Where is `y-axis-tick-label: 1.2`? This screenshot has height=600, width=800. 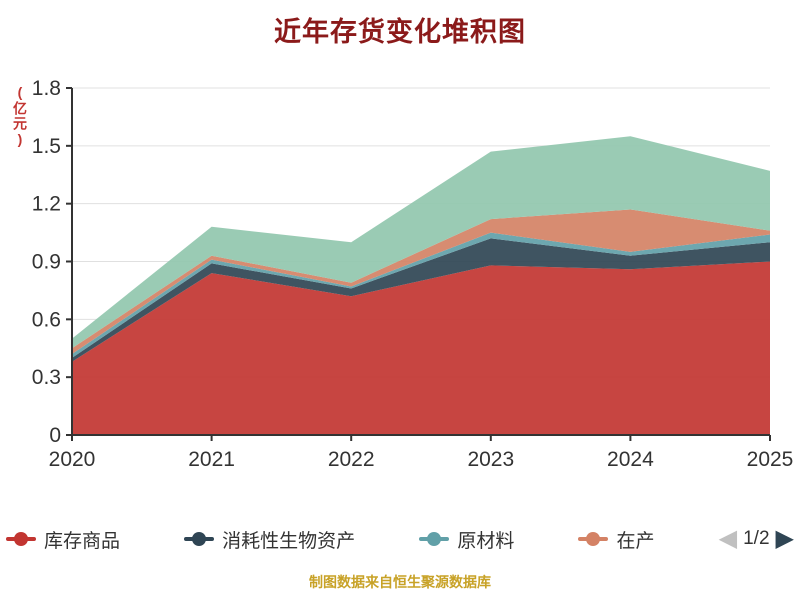 y-axis-tick-label: 1.2 is located at coordinates (46, 204).